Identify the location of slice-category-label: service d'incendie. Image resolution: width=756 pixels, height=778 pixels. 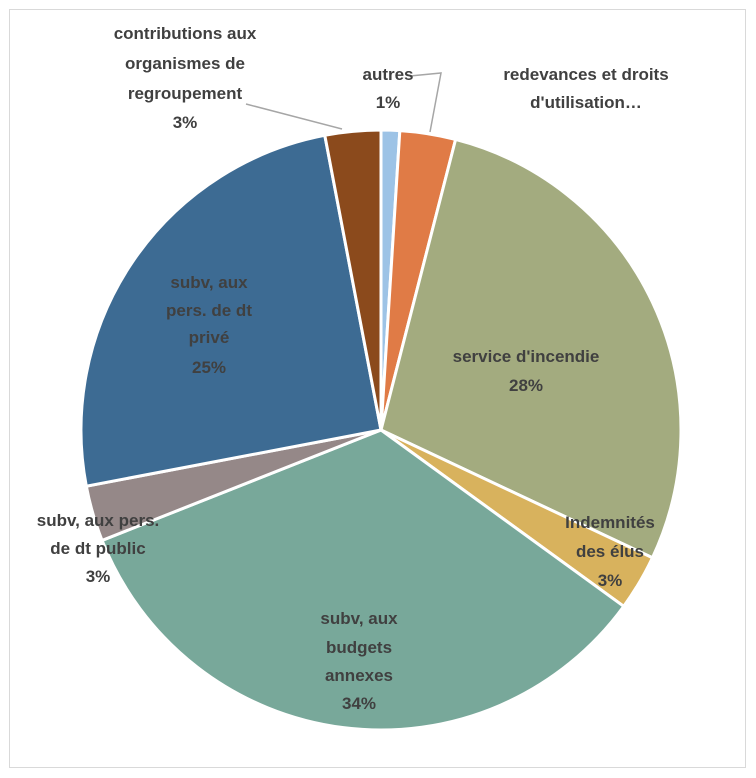
(526, 356).